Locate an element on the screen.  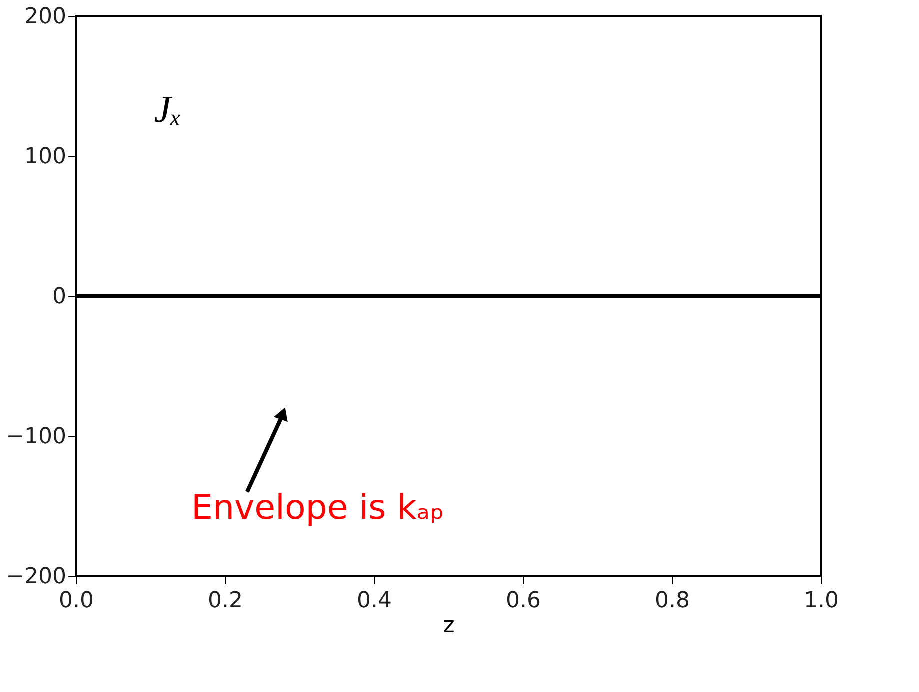
y-tick-label: 100 is located at coordinates (45, 157).